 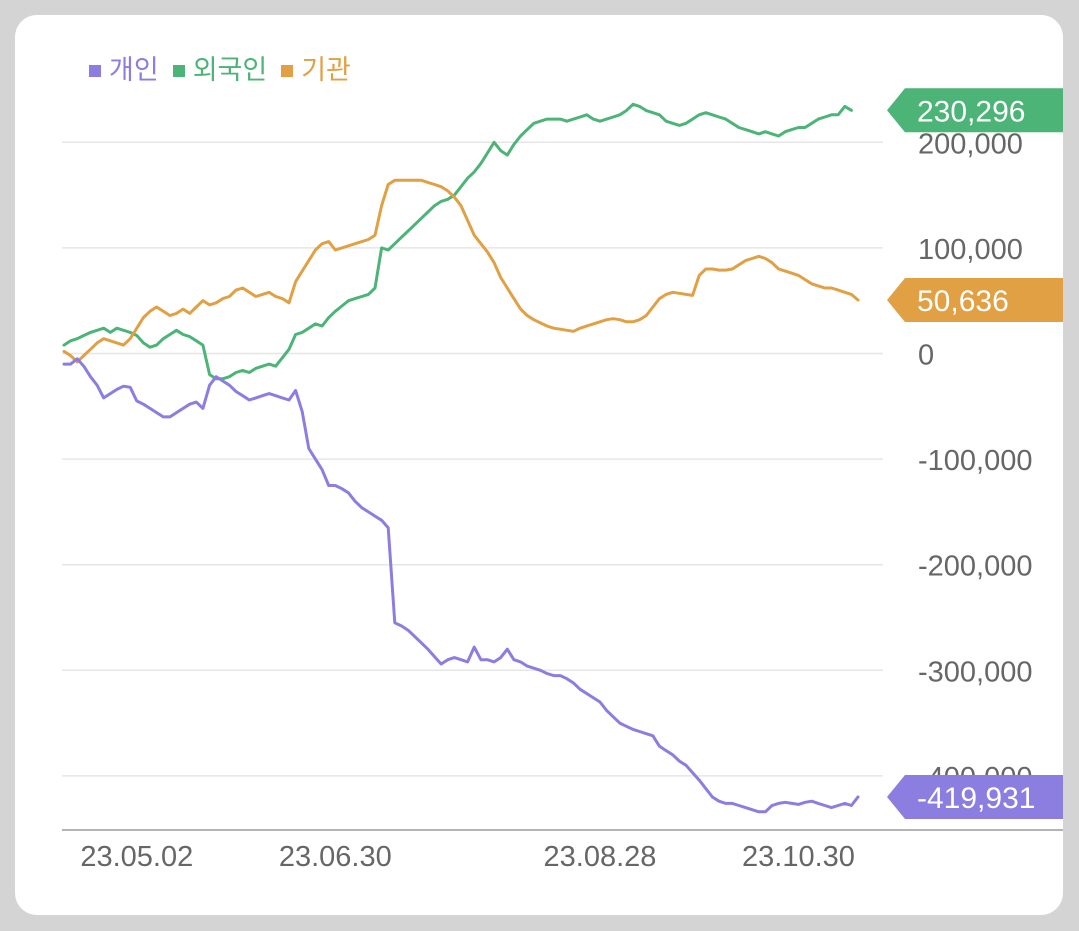 I want to click on legend-item-individual: 개인, so click(x=124, y=71).